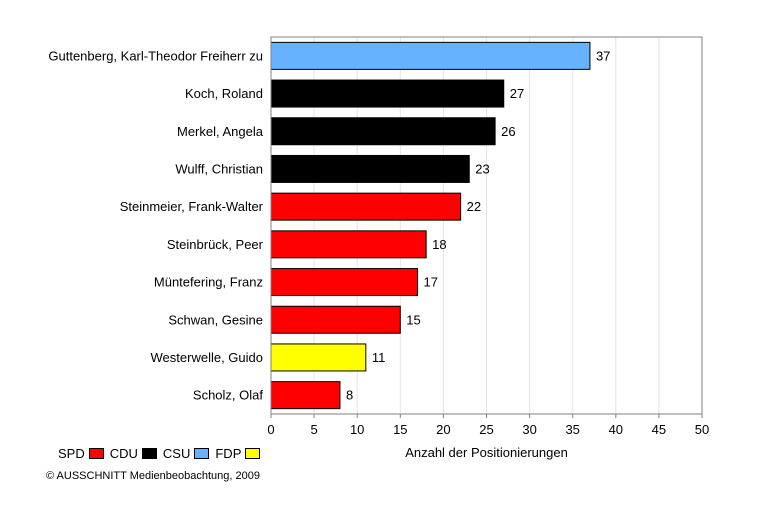  What do you see at coordinates (379, 357) in the screenshot?
I see `data-label: 11` at bounding box center [379, 357].